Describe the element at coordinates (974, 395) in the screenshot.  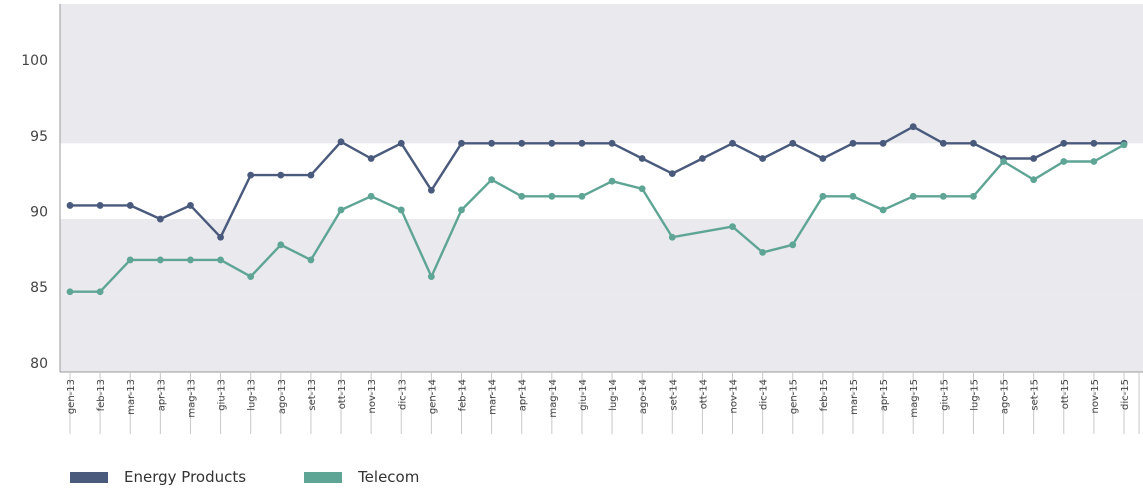
I see `x-tick-label: lug-15` at that location.